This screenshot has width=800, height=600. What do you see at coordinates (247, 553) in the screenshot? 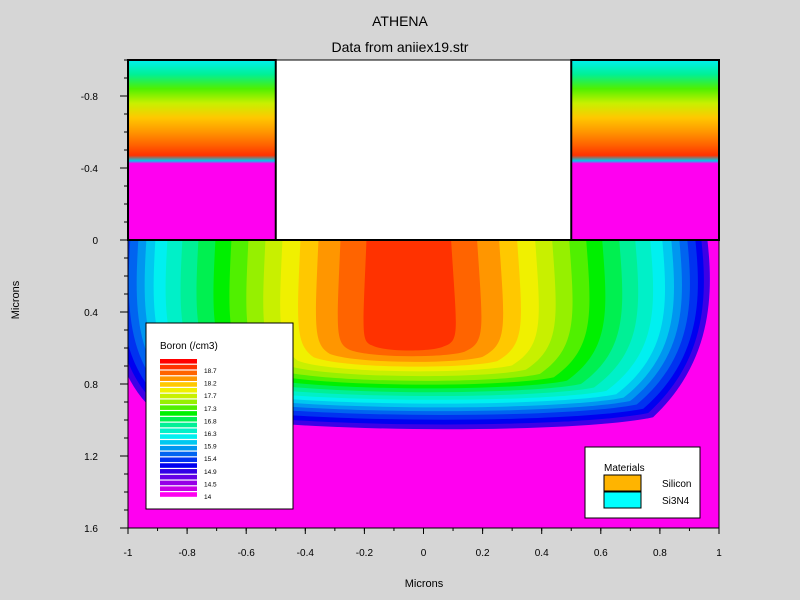
I see `x-tick-label: -0.6` at bounding box center [247, 553].